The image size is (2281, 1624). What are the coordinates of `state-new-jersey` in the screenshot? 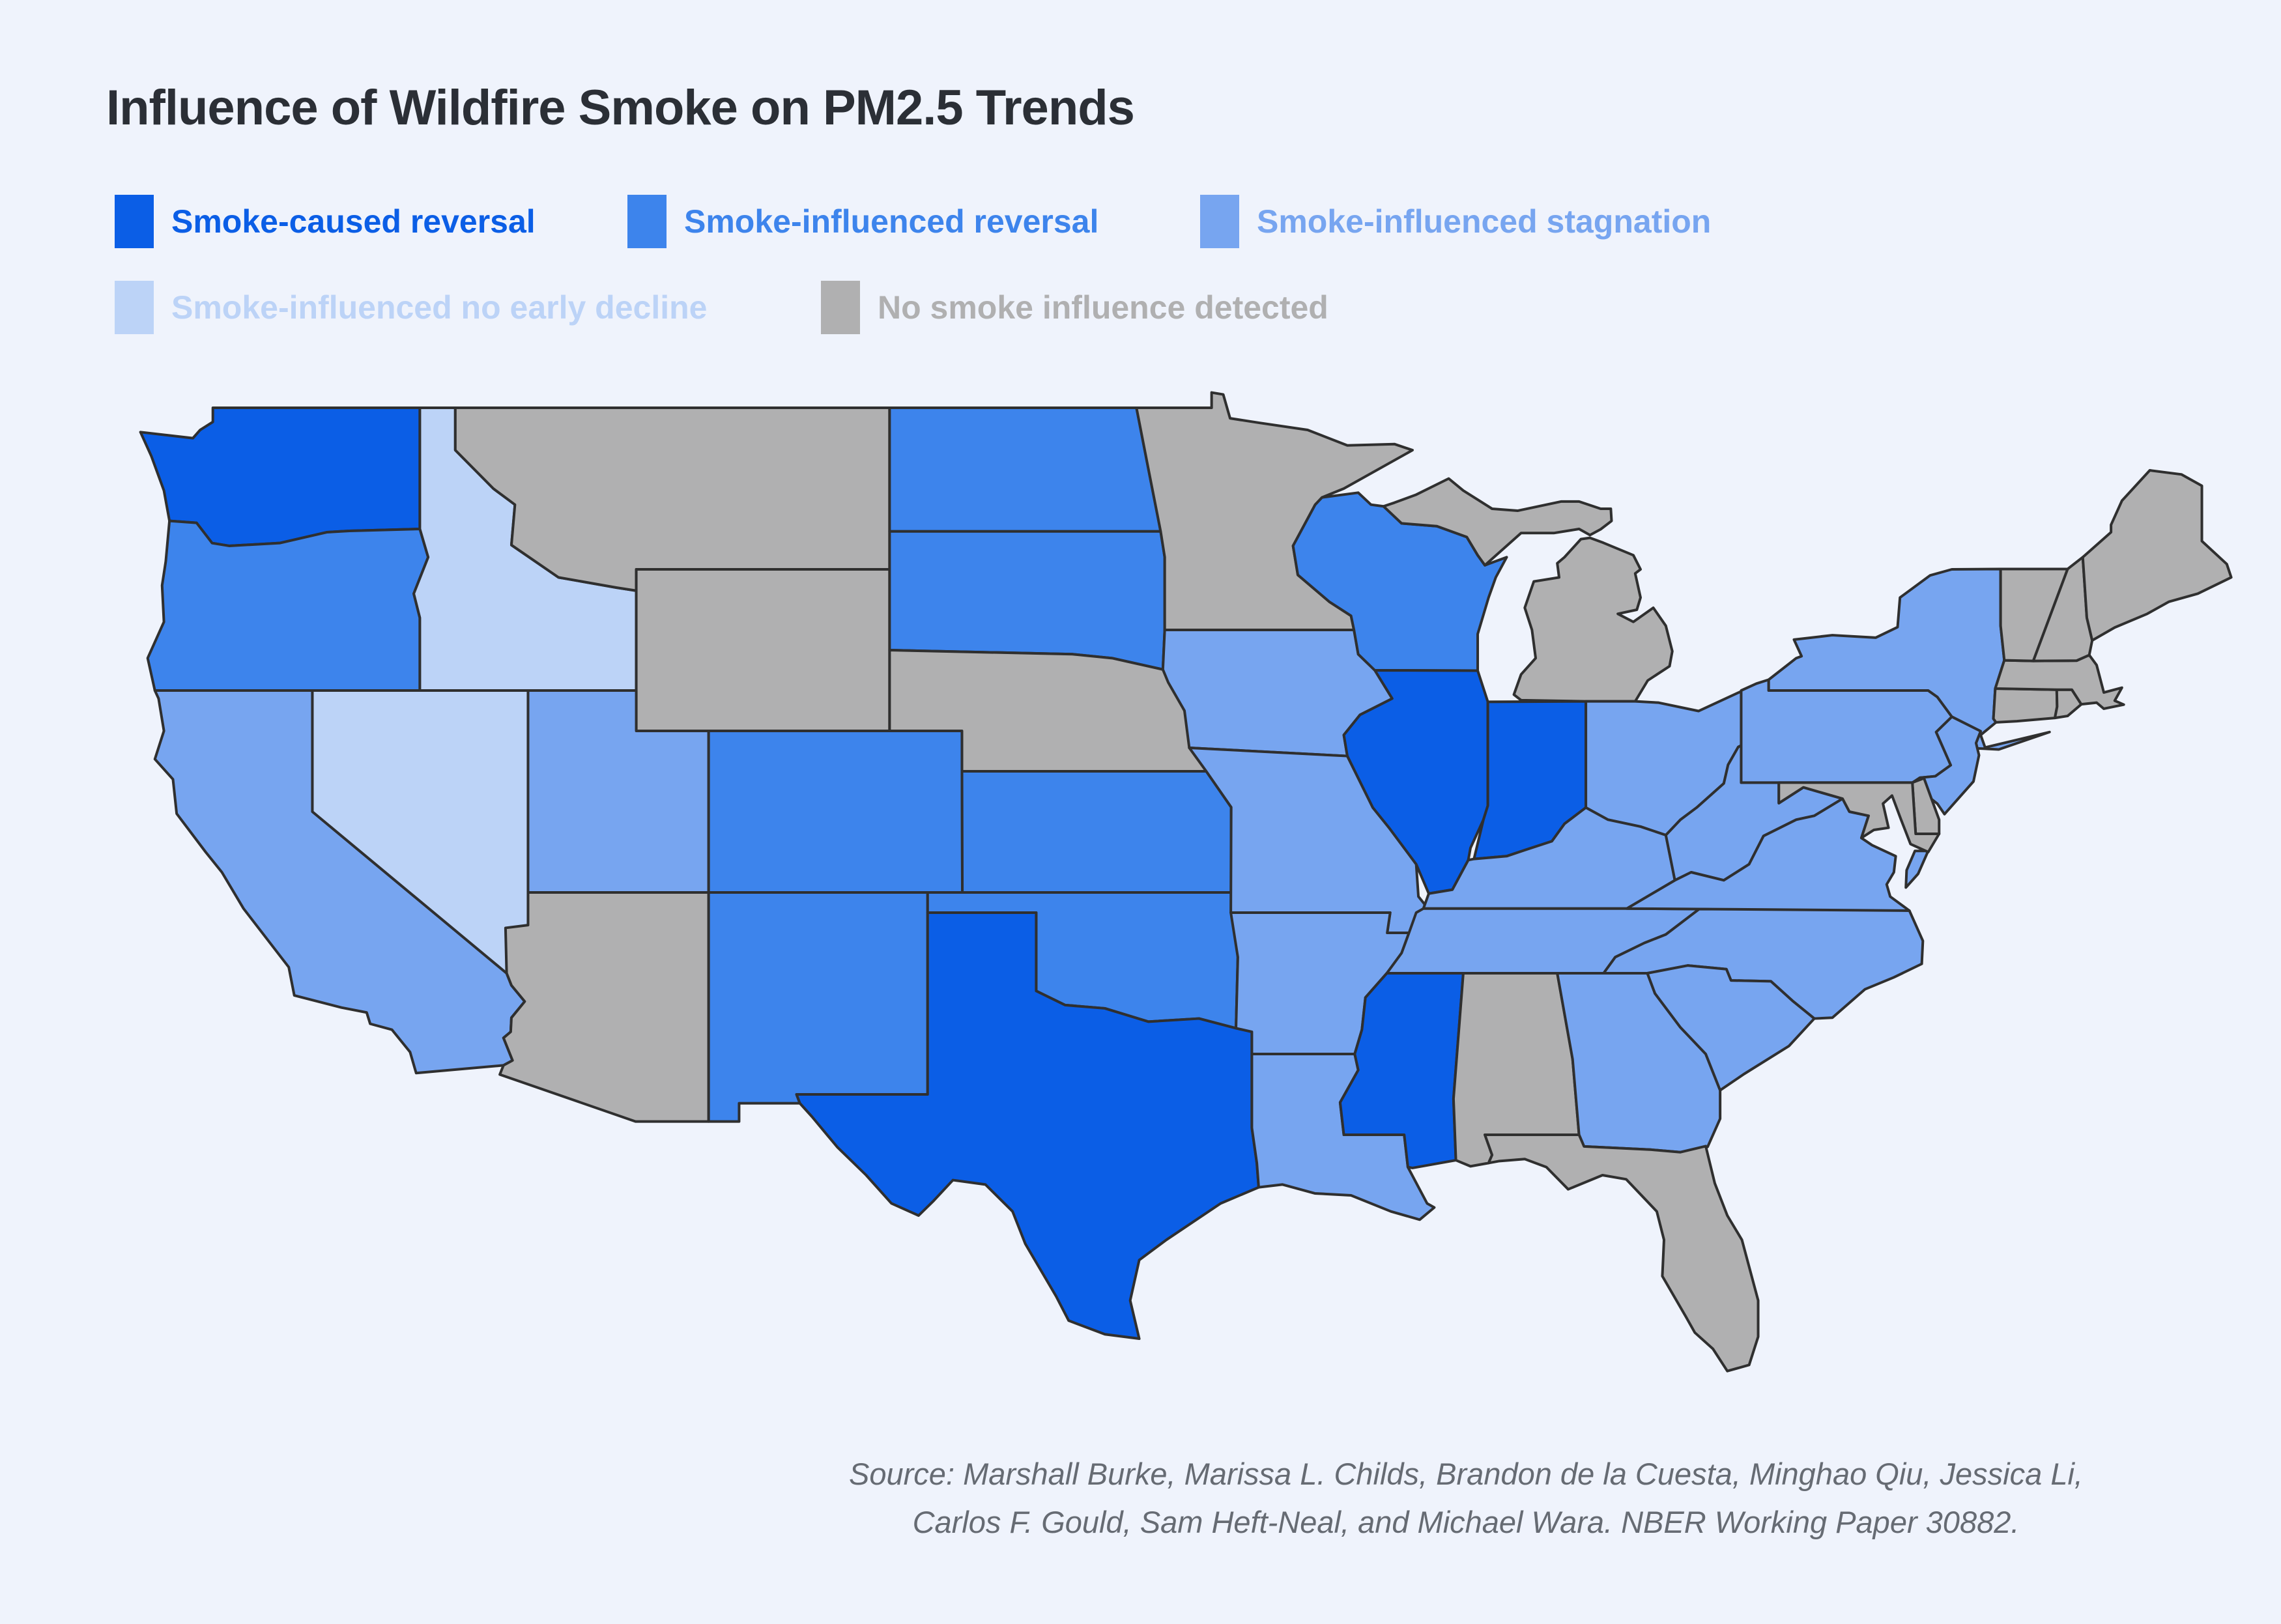 It's located at (1950, 766).